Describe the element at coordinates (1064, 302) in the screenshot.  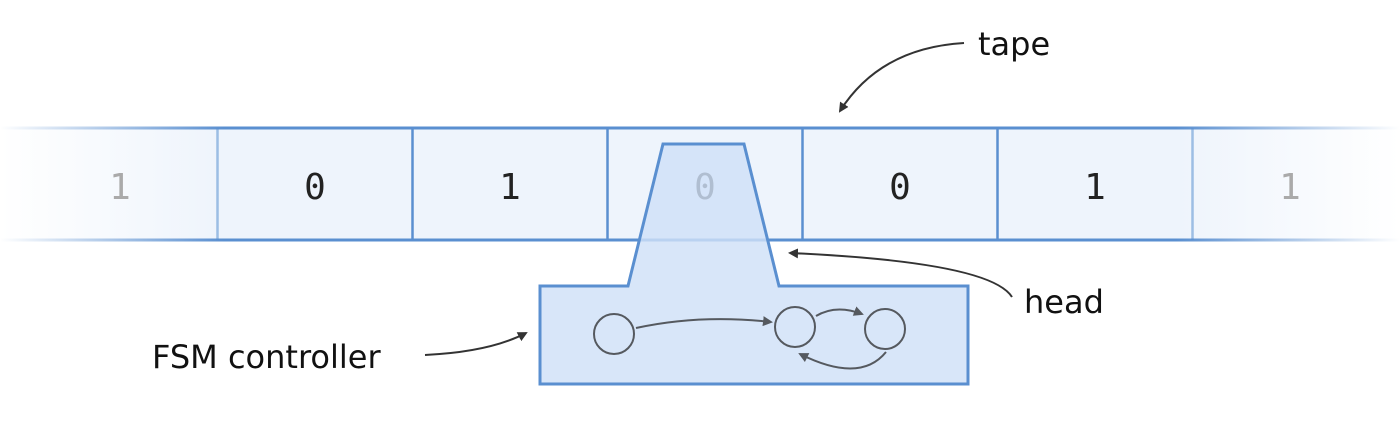
I see `head-label: head` at that location.